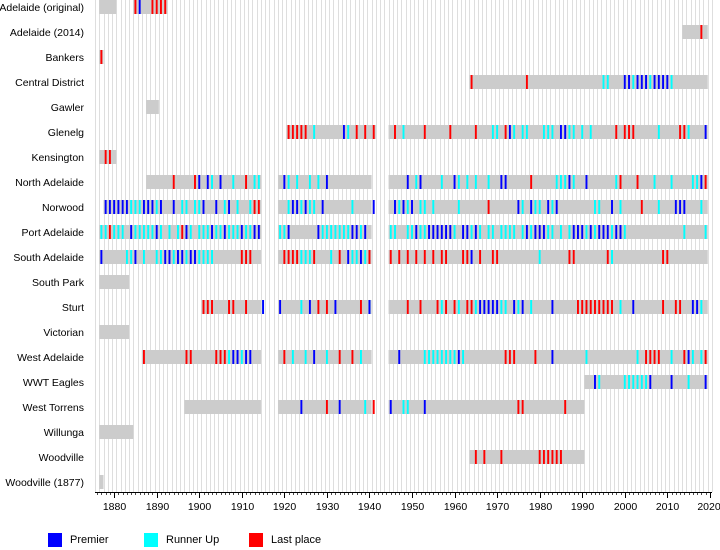 This screenshot has height=550, width=720. I want to click on team-label: WWT Eagles, so click(53, 383).